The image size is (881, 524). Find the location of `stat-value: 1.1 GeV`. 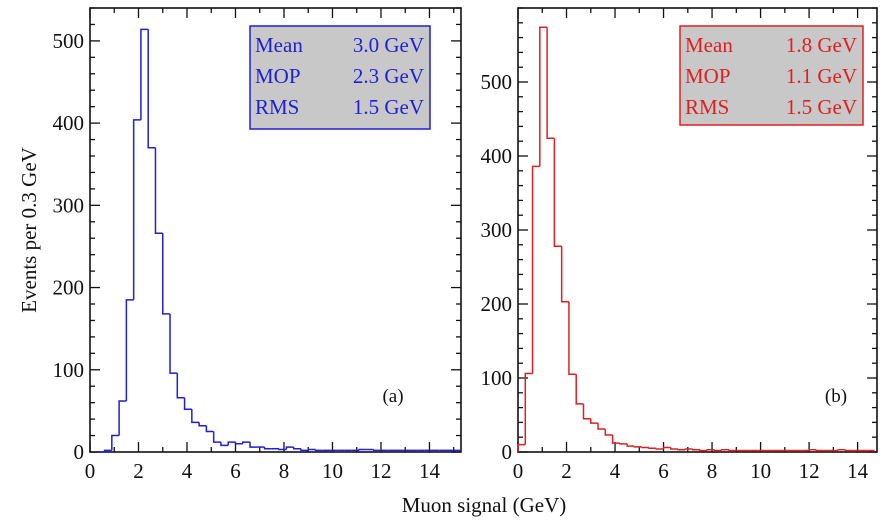

stat-value: 1.1 GeV is located at coordinates (821, 76).